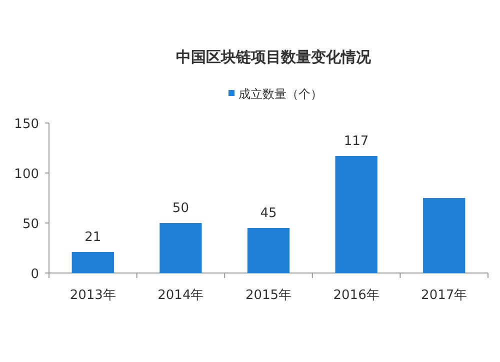  Describe the element at coordinates (180, 208) in the screenshot. I see `data-label: 50` at that location.